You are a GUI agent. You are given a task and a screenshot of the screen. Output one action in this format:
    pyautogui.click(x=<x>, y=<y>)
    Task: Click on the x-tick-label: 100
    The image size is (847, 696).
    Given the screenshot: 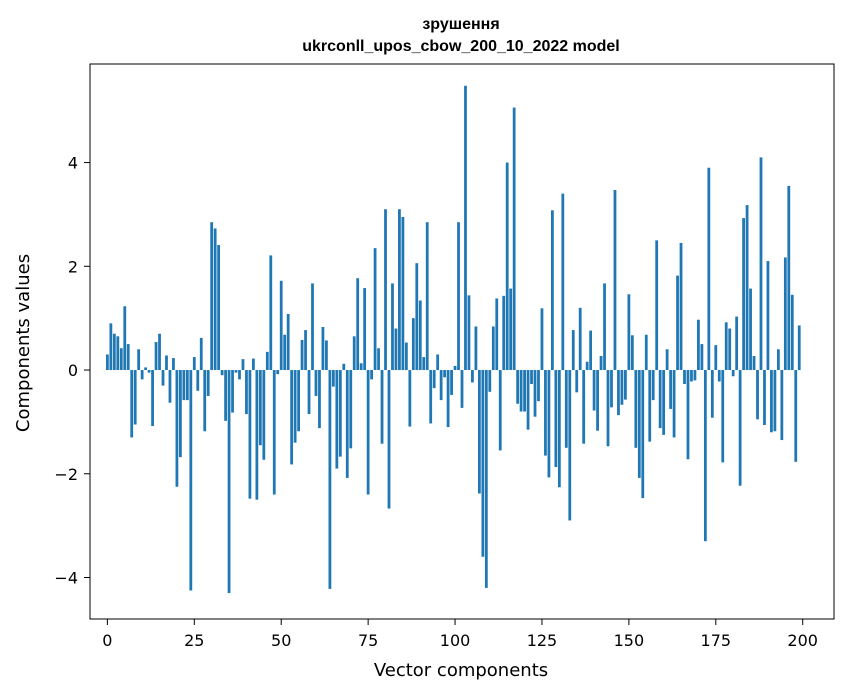 What is the action you would take?
    pyautogui.click(x=455, y=640)
    